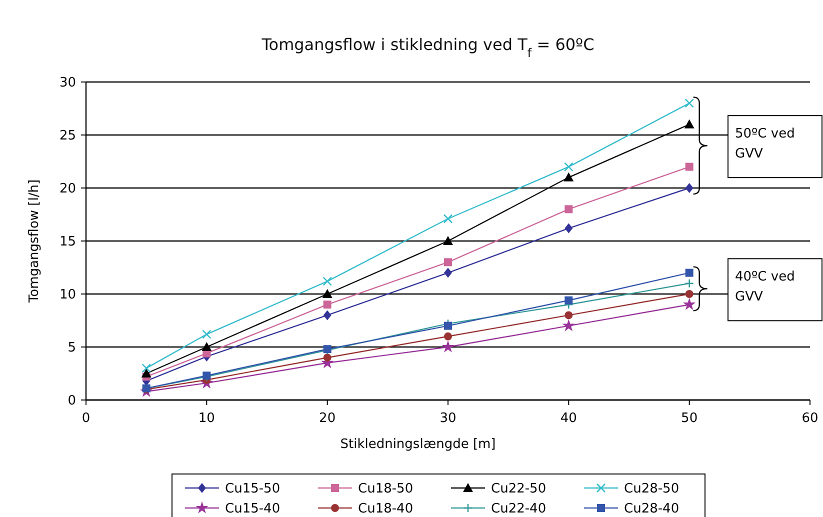  What do you see at coordinates (67, 295) in the screenshot?
I see `y-tick-label: 10` at bounding box center [67, 295].